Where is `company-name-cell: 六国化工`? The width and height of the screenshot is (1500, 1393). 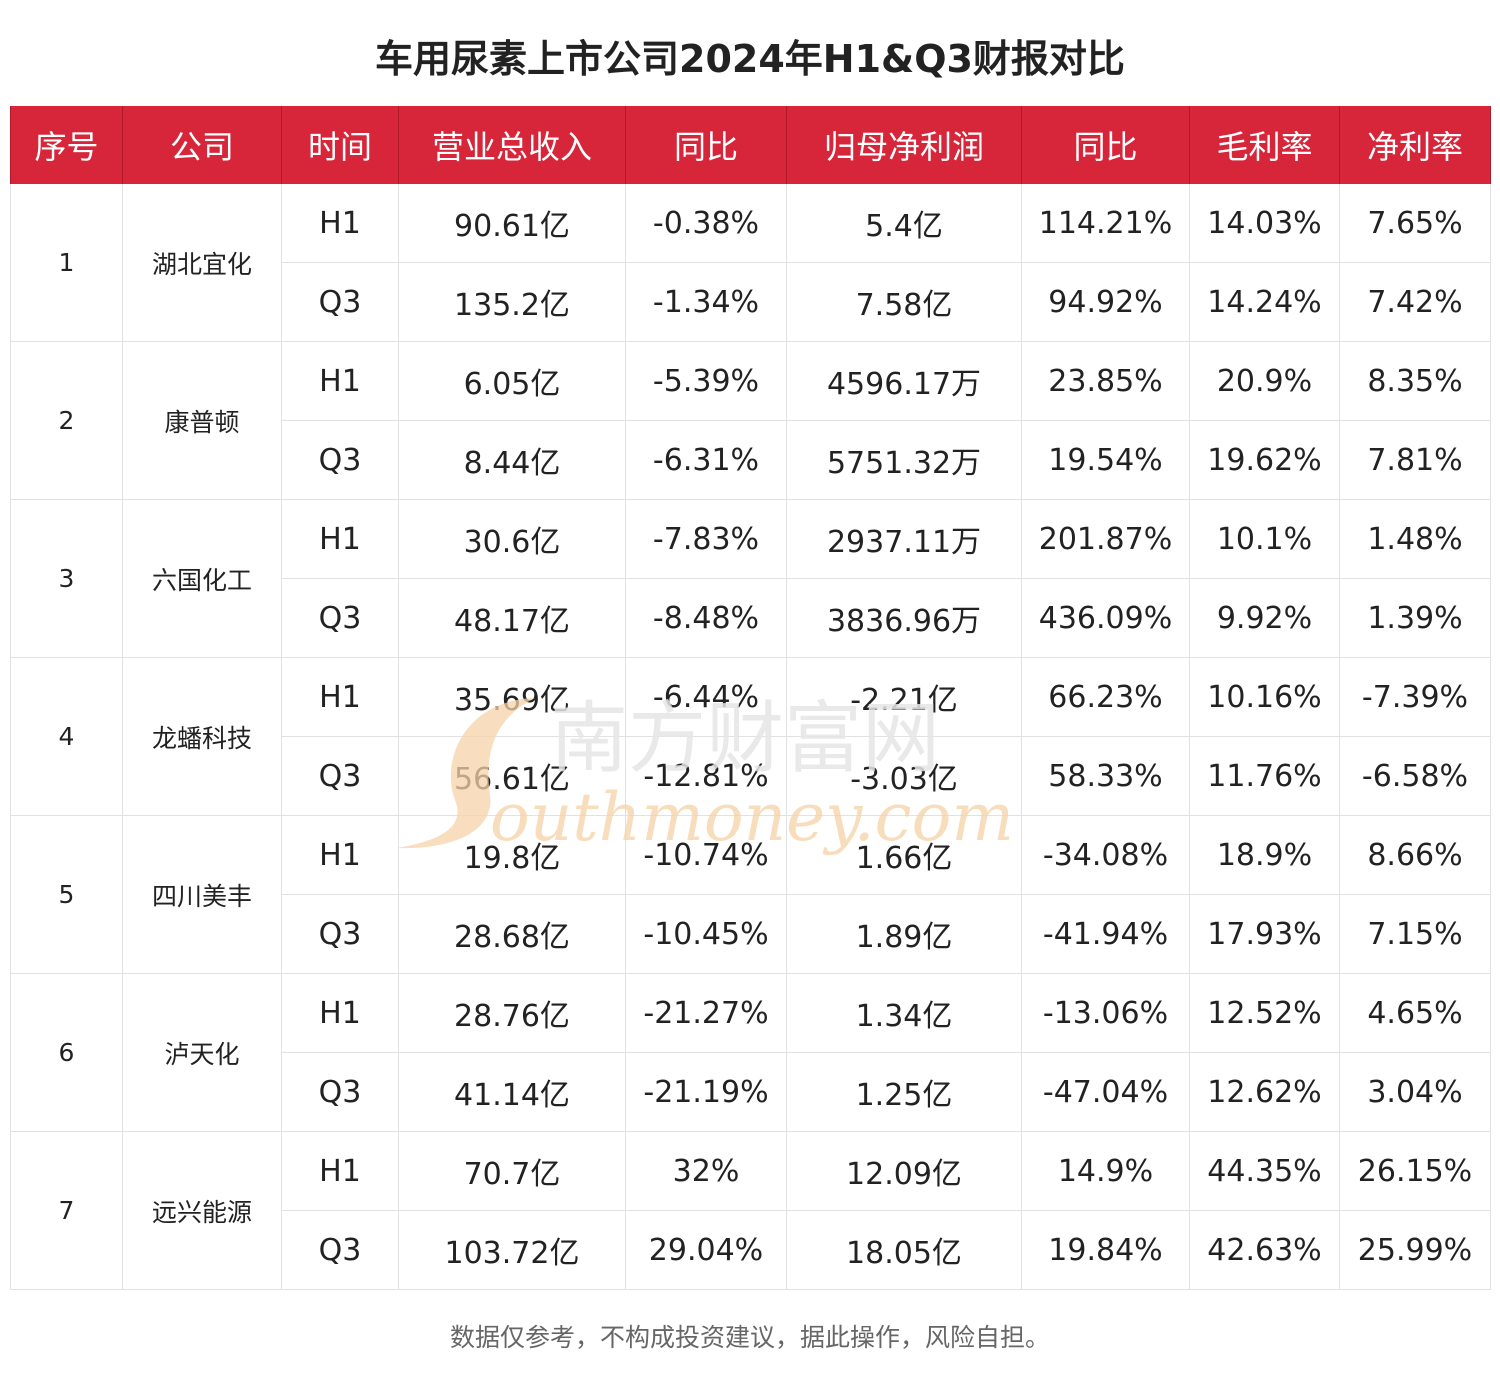
company-name-cell: 六国化工 is located at coordinates (202, 578).